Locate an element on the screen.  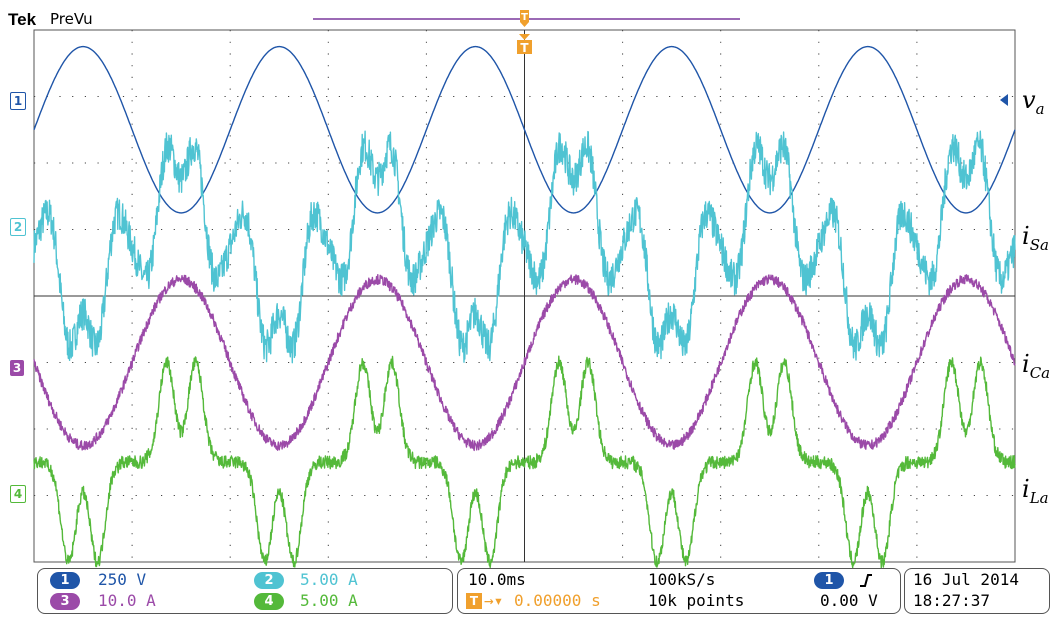
channel-2-scale: 5.00 A is located at coordinates (329, 579).